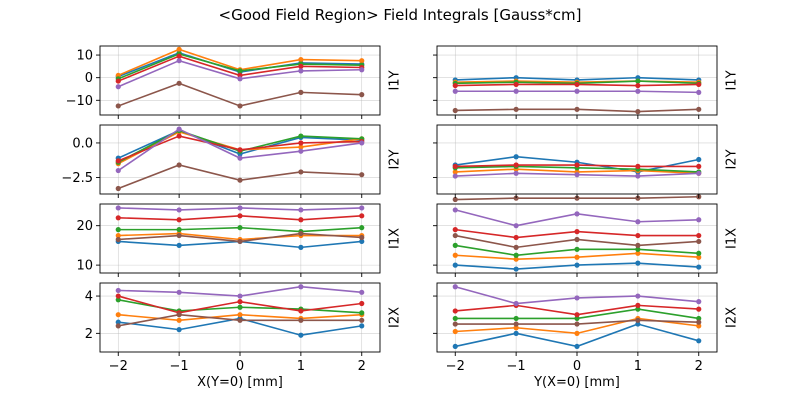 Image resolution: width=800 pixels, height=400 pixels. Describe the element at coordinates (395, 317) in the screenshot. I see `y-axis-label: I2X` at that location.